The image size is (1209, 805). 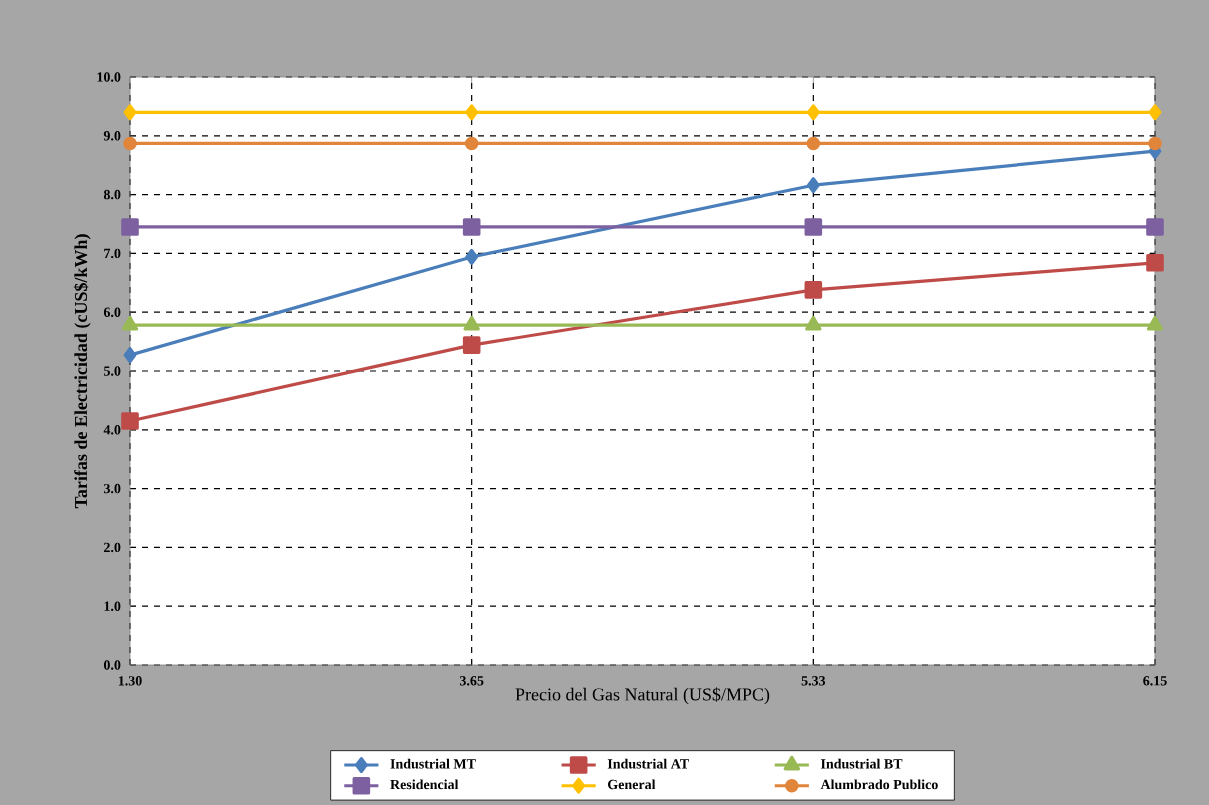 I want to click on y-tick-label: 8.0, so click(x=112, y=194).